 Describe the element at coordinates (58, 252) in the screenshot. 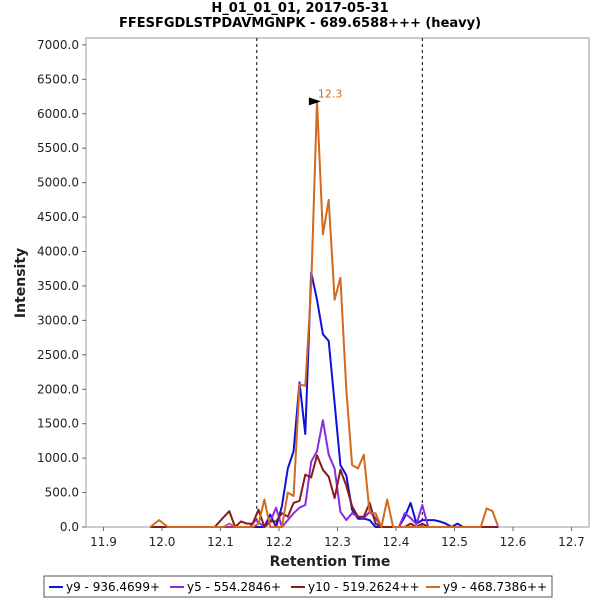

I see `y-tick-label: 4000.0` at that location.